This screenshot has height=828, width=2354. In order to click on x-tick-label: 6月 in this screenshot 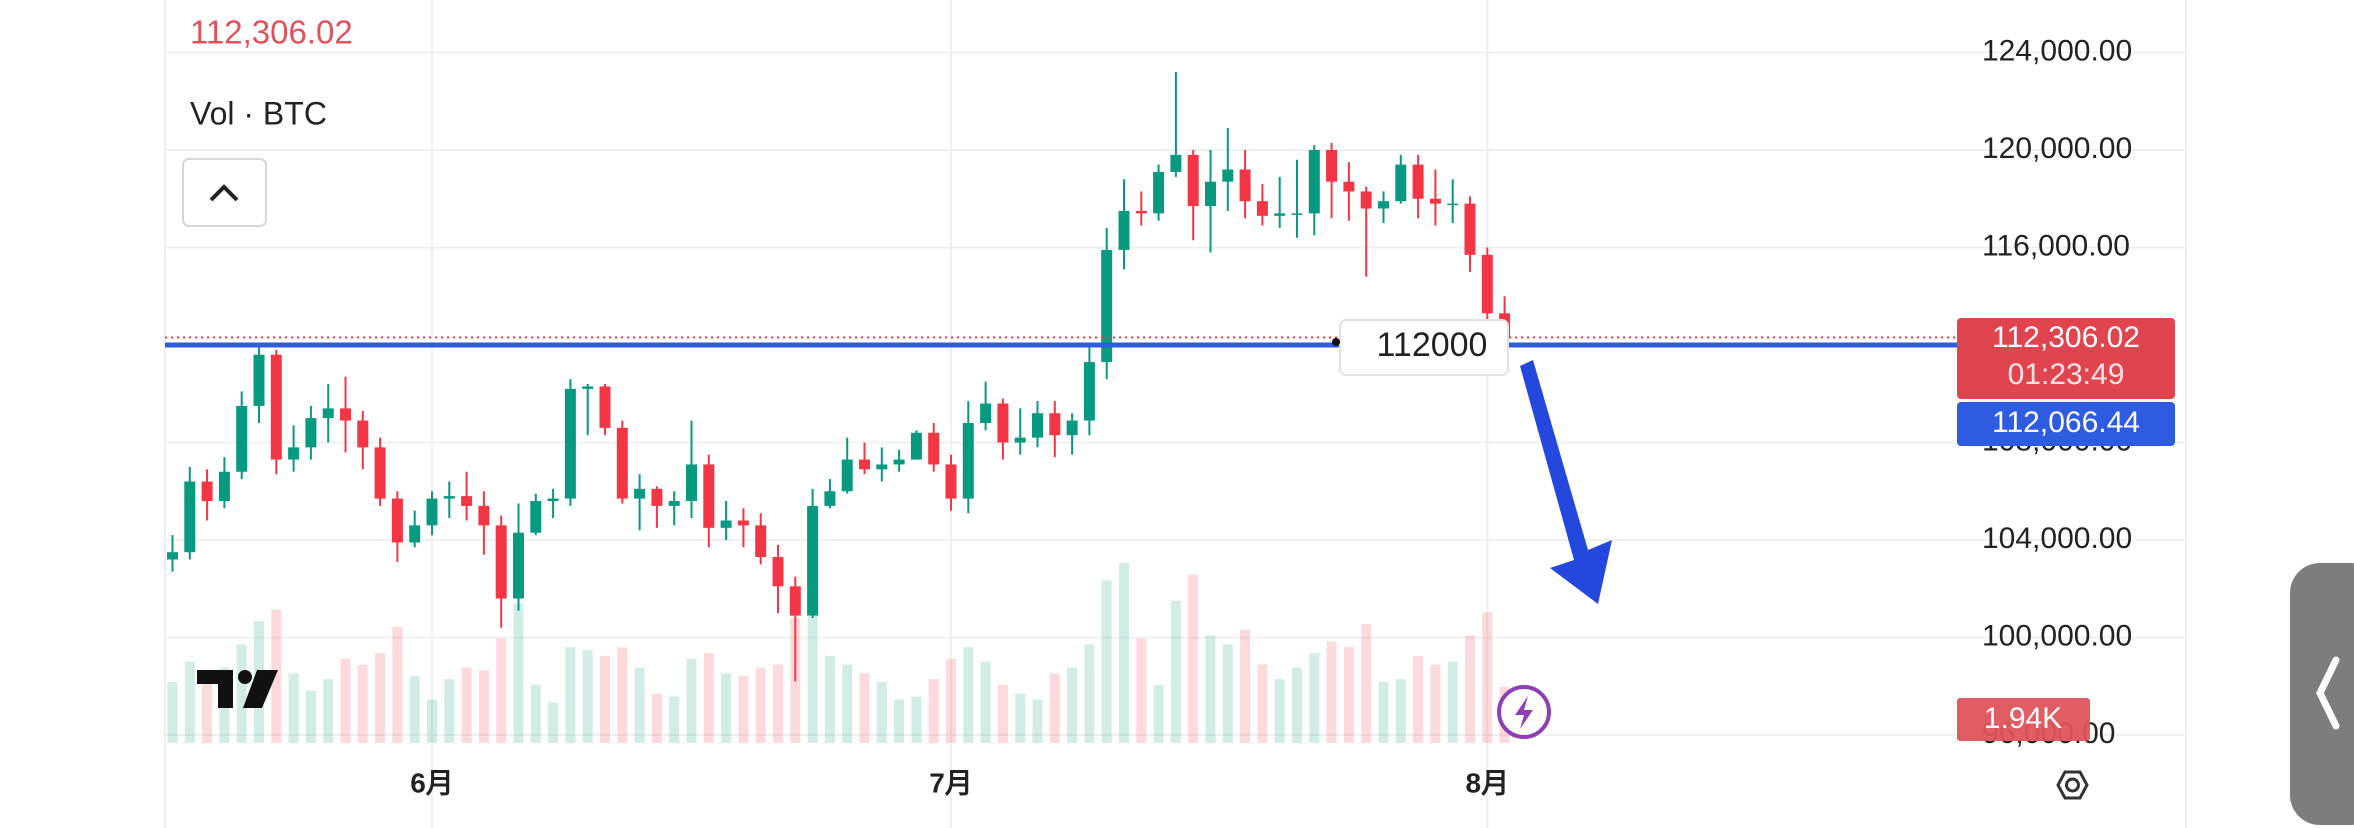, I will do `click(432, 782)`.